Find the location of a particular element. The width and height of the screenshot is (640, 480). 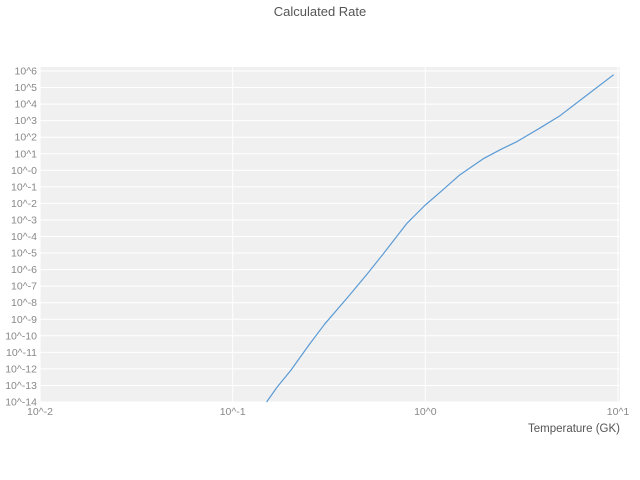

y-tick-label: 10^4 is located at coordinates (26, 105).